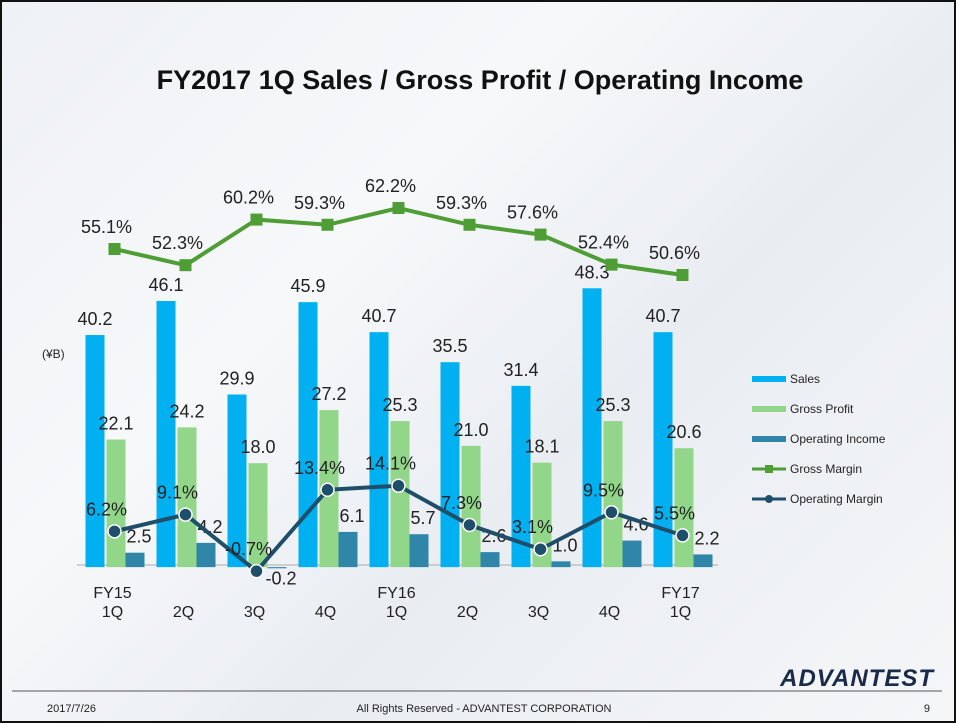 This screenshot has height=723, width=956. What do you see at coordinates (449, 346) in the screenshot?
I see `data-label: 35.5` at bounding box center [449, 346].